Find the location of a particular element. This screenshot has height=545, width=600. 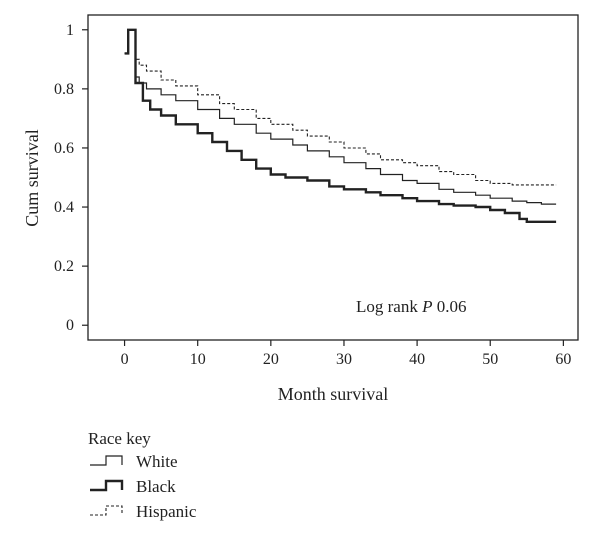

log-rank-value: 0.06 is located at coordinates (449, 306).